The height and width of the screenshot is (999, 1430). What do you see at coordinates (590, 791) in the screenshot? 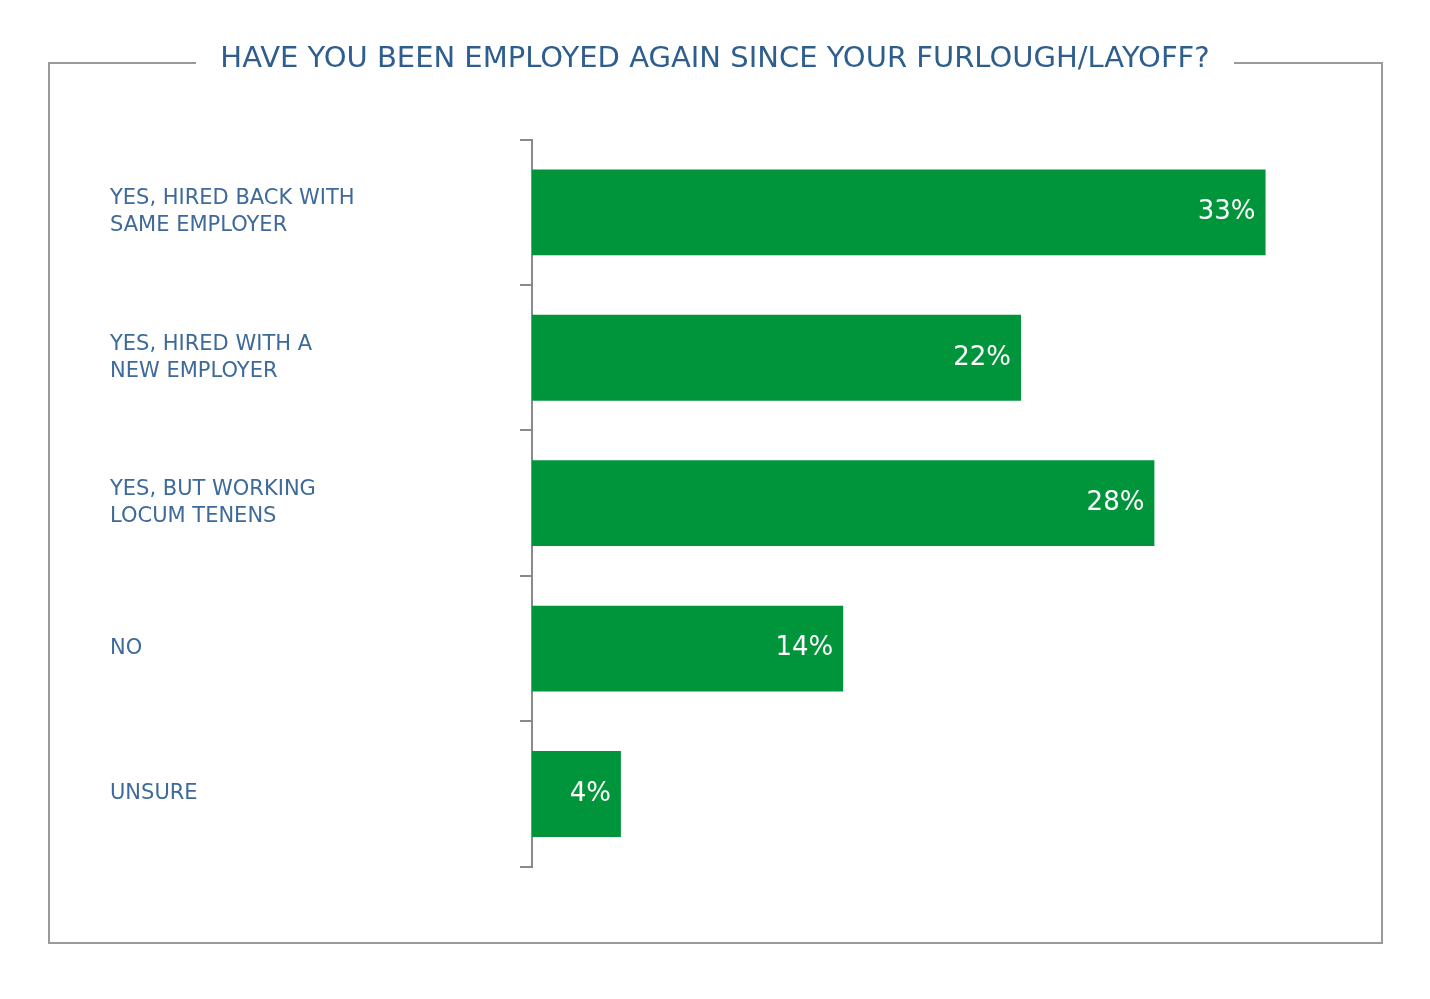
I see `data-label: 4%` at bounding box center [590, 791].